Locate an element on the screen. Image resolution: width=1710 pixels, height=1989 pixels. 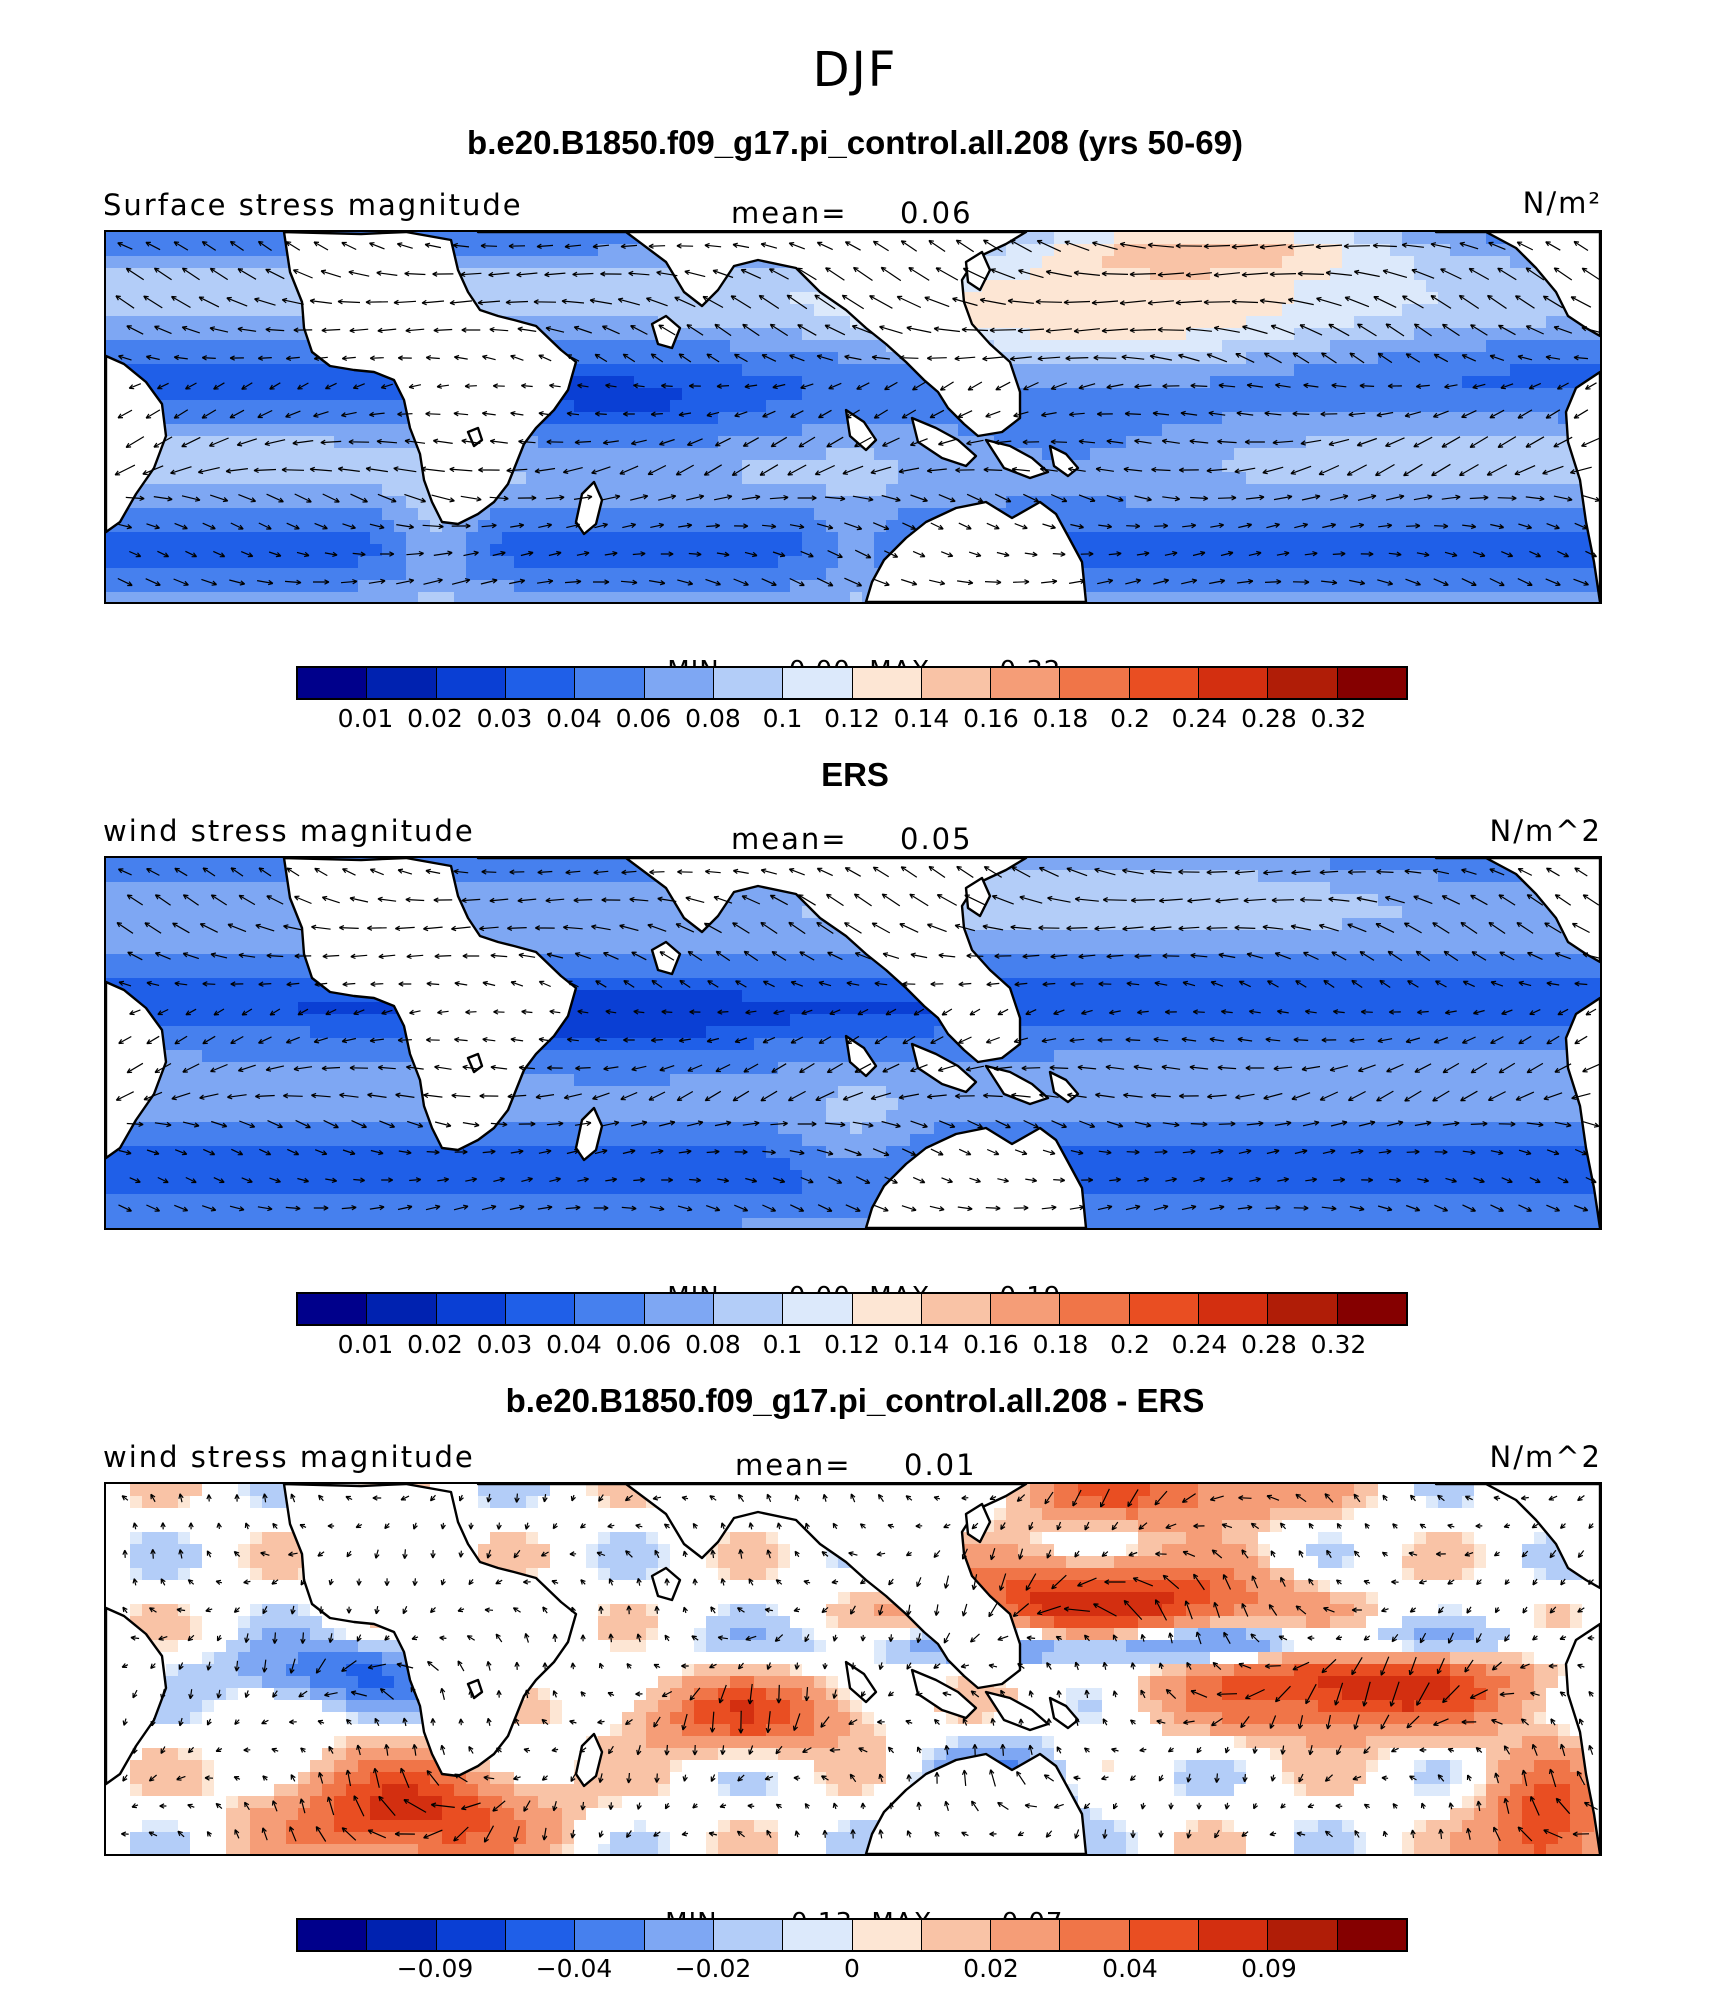
panel-1-mean-value: 0.06 is located at coordinates (936, 213).